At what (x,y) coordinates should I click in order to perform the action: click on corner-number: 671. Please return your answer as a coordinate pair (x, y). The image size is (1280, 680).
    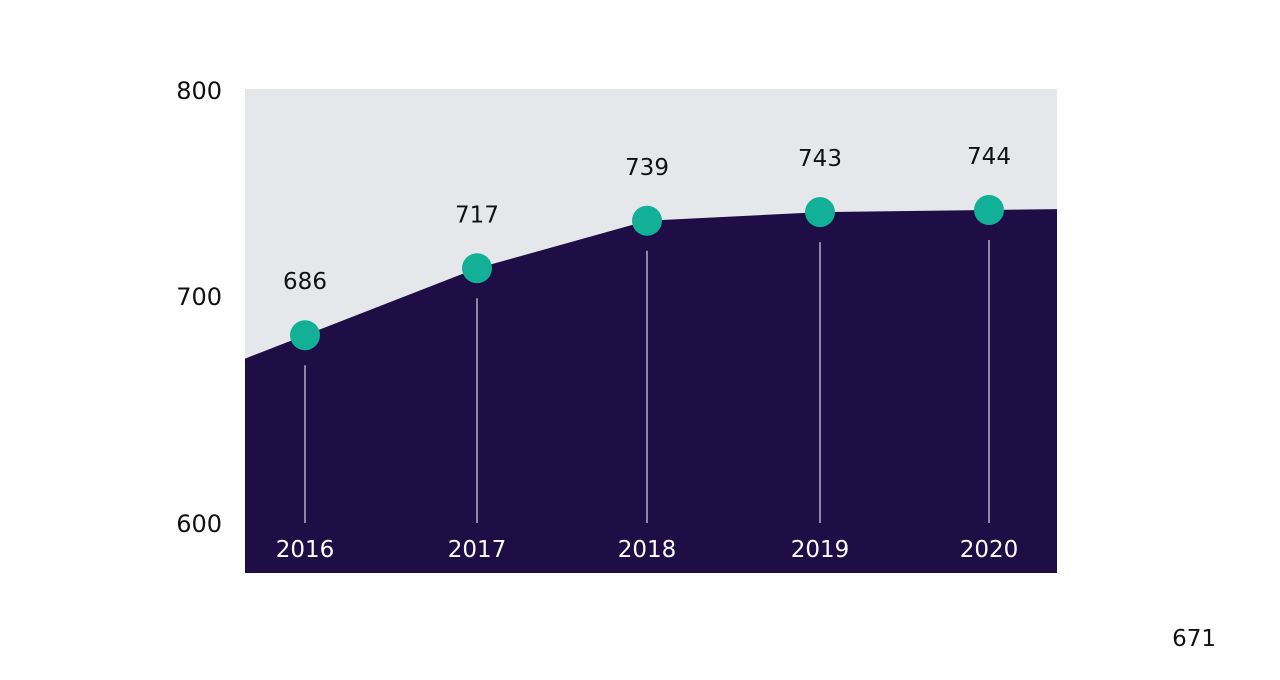
    Looking at the image, I should click on (1194, 639).